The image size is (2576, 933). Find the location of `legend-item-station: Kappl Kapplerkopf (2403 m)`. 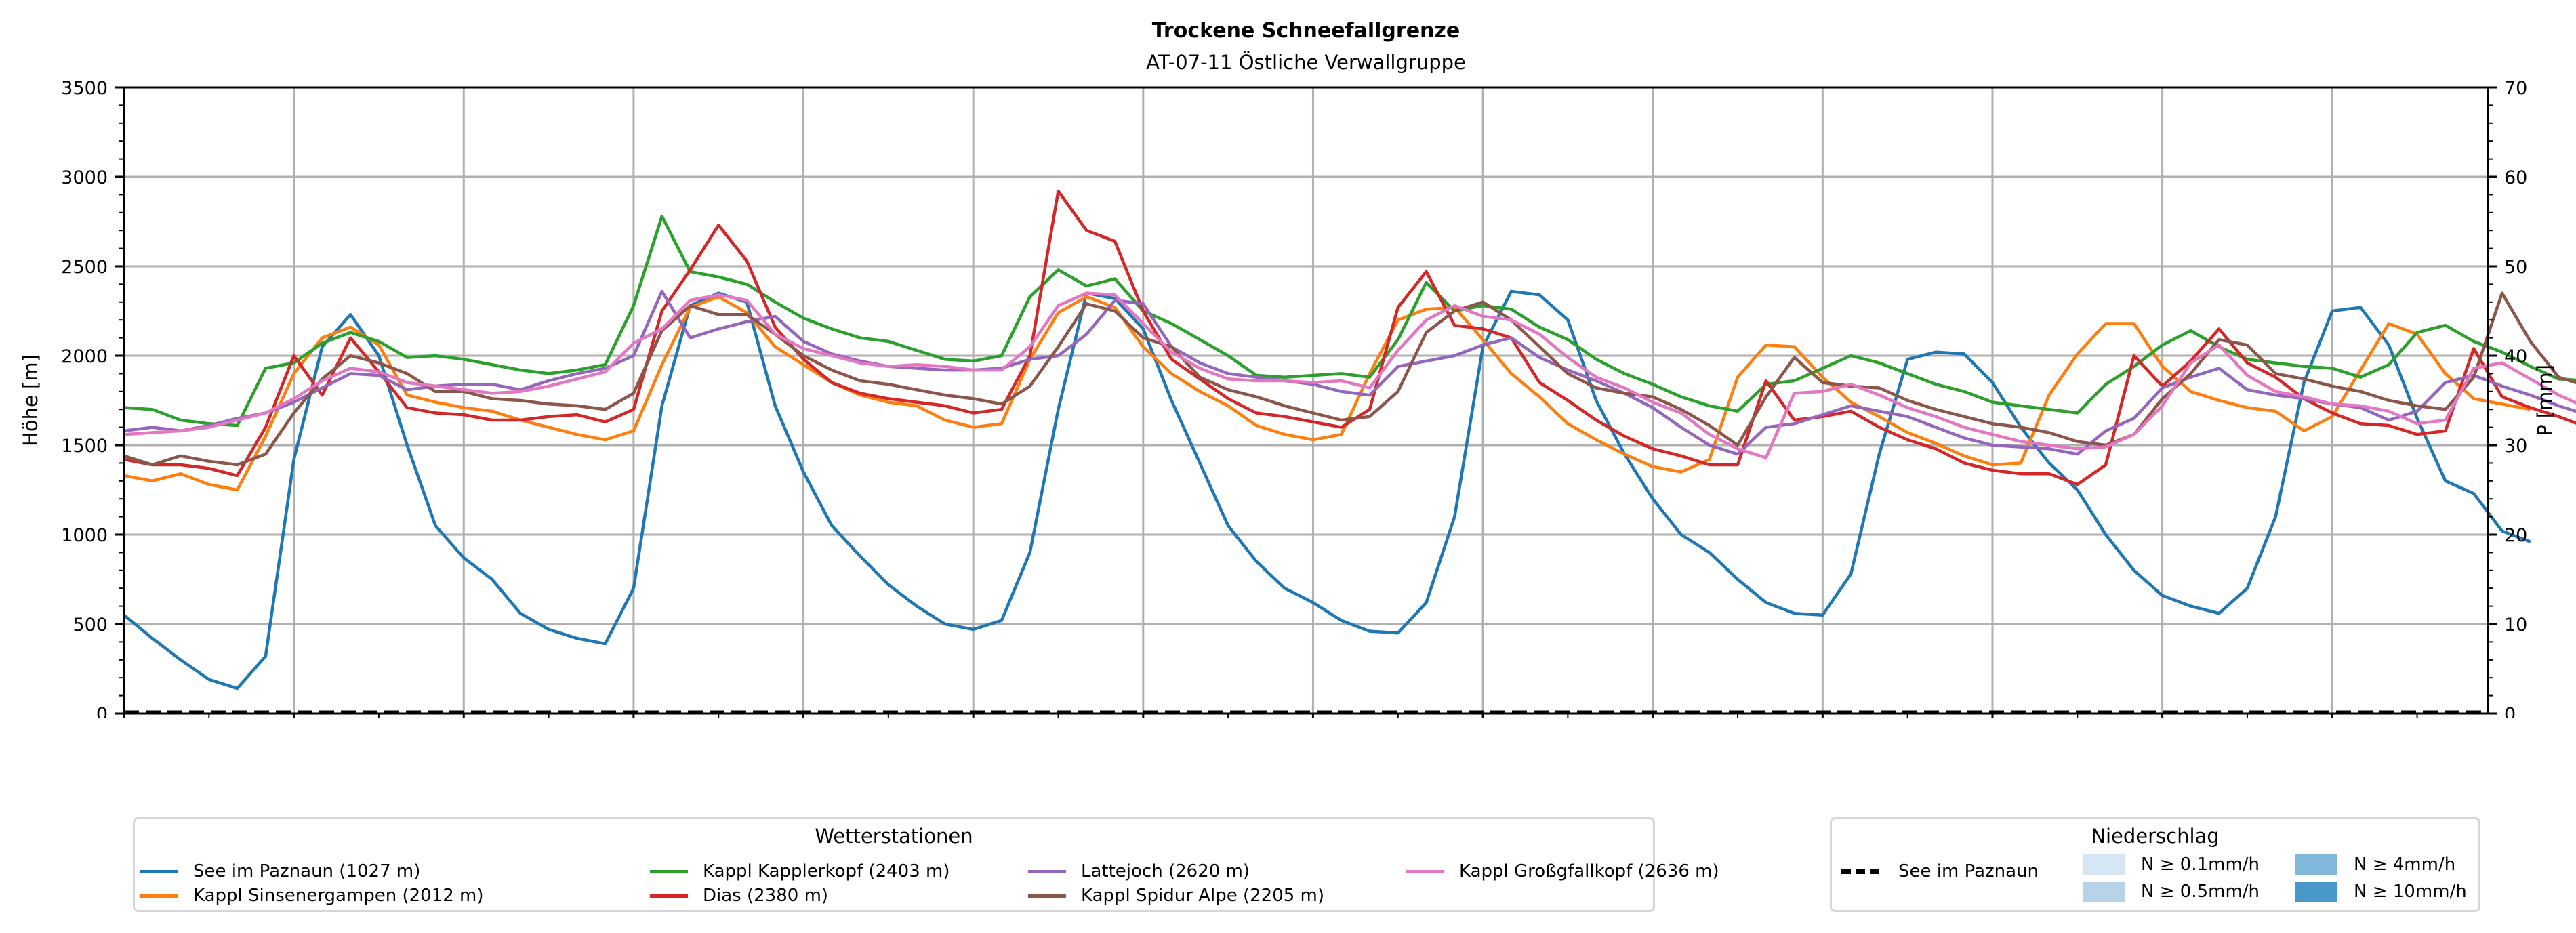

legend-item-station: Kappl Kapplerkopf (2403 m) is located at coordinates (800, 871).